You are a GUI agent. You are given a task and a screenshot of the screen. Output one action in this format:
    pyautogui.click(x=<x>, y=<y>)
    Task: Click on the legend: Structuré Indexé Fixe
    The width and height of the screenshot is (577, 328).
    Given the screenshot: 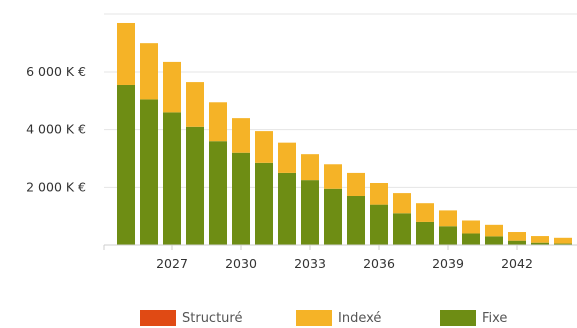 What is the action you would take?
    pyautogui.click(x=323, y=318)
    